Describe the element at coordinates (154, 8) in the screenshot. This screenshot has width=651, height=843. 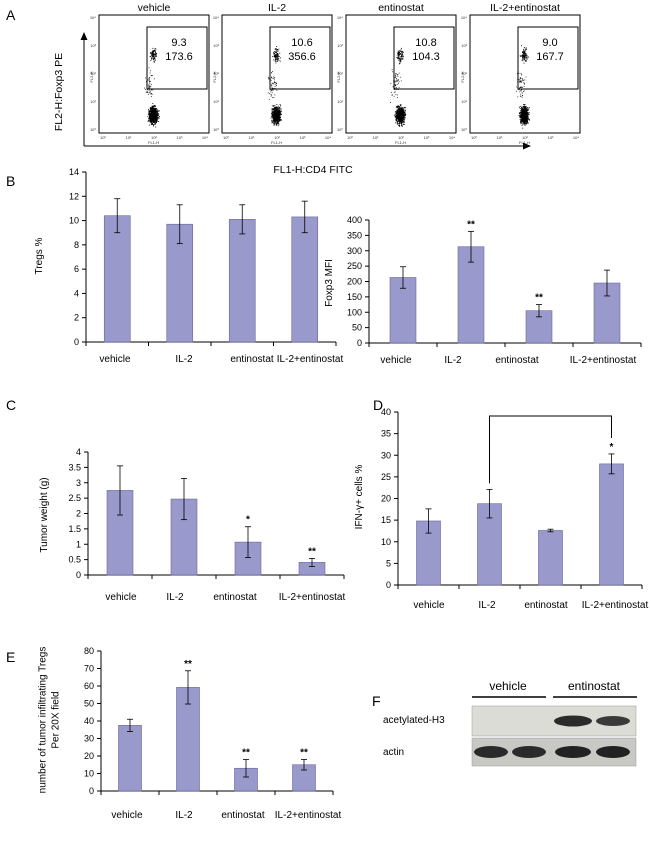
I see `flow-plot-title: vehicle` at that location.